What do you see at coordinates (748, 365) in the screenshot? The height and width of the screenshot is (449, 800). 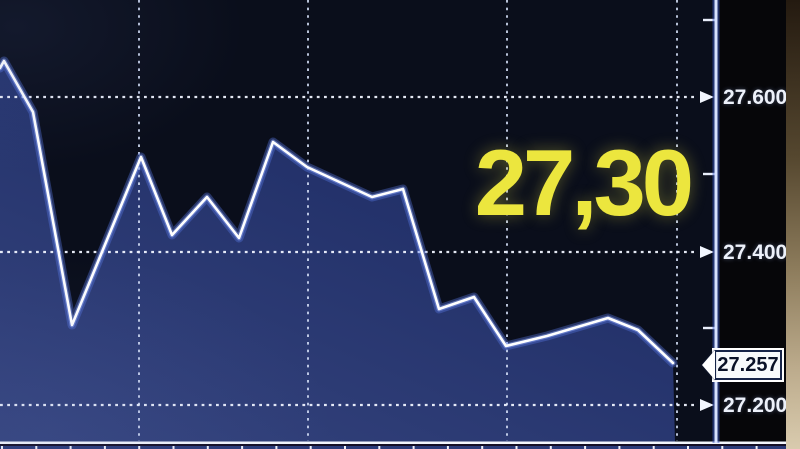 I see `current-price-value: 27.257` at bounding box center [748, 365].